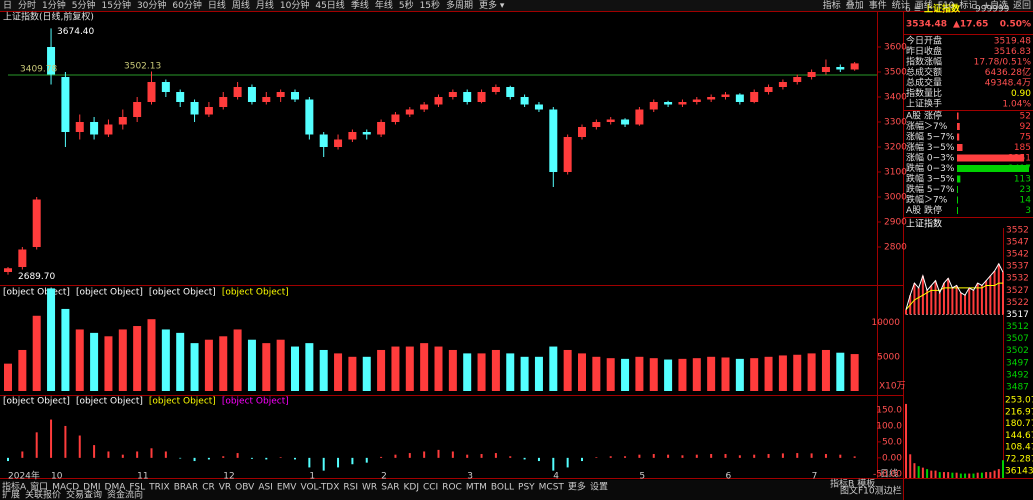 This screenshot has height=500, width=1033. Describe the element at coordinates (265, 488) in the screenshot. I see `tab: ASI` at that location.